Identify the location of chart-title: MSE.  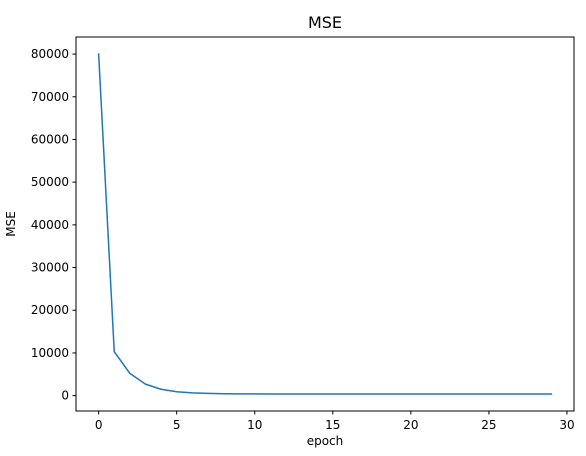
(325, 22).